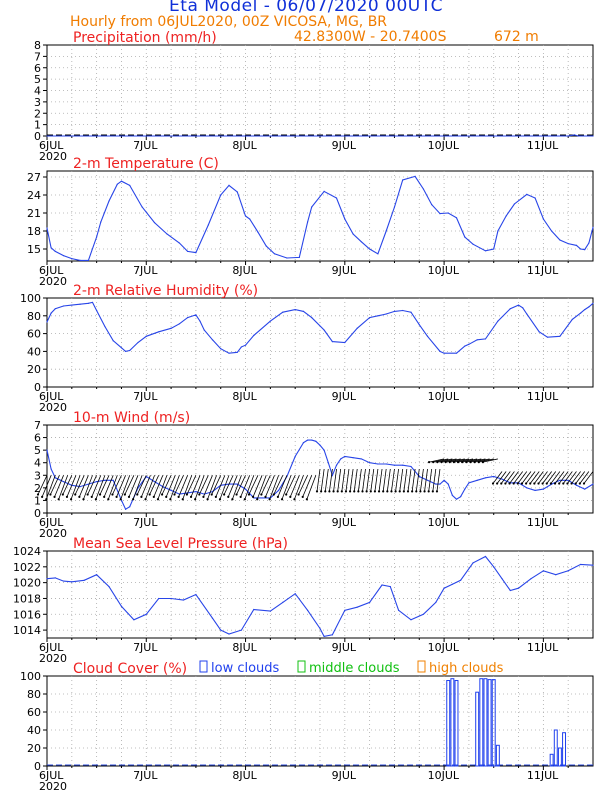  What do you see at coordinates (53, 281) in the screenshot?
I see `x-year-label: 2020` at bounding box center [53, 281].